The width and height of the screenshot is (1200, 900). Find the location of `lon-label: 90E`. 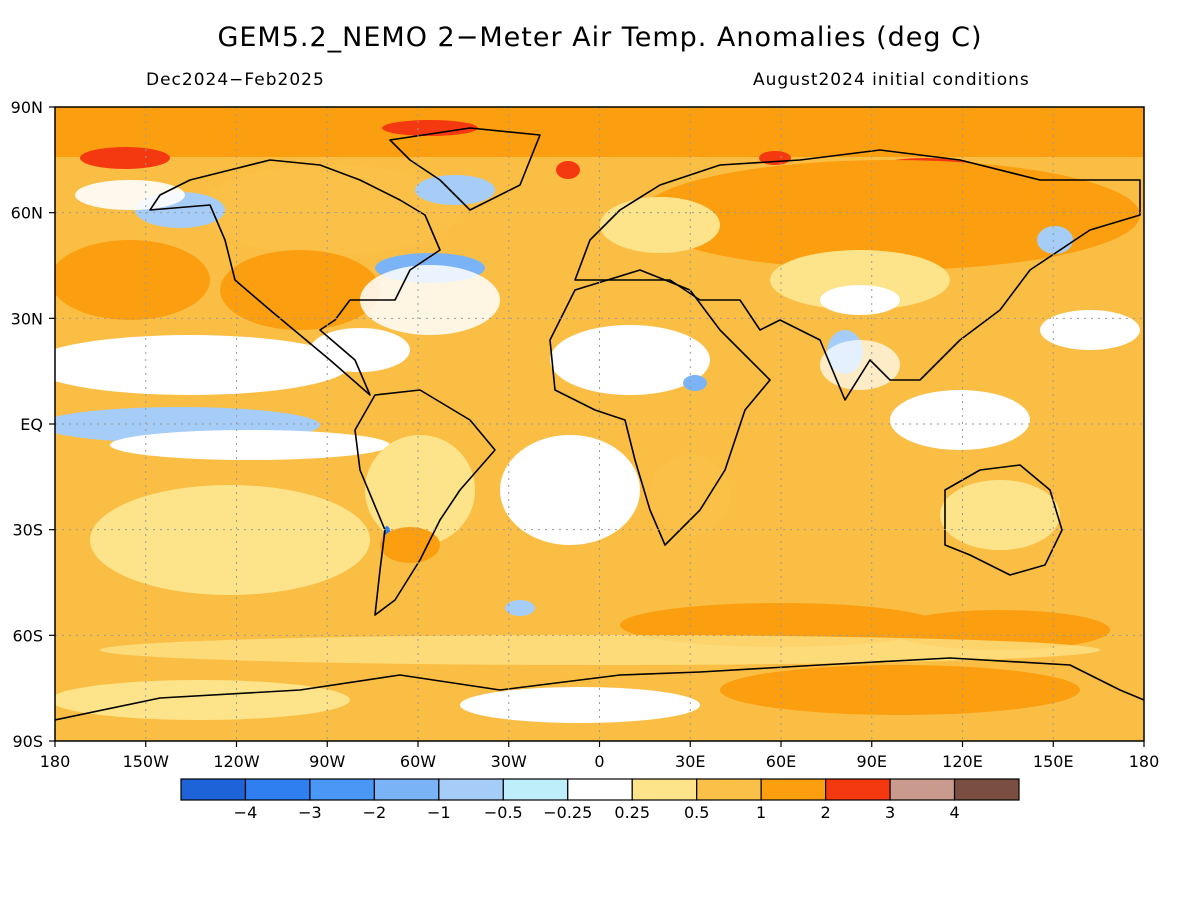

lon-label: 90E is located at coordinates (872, 761).